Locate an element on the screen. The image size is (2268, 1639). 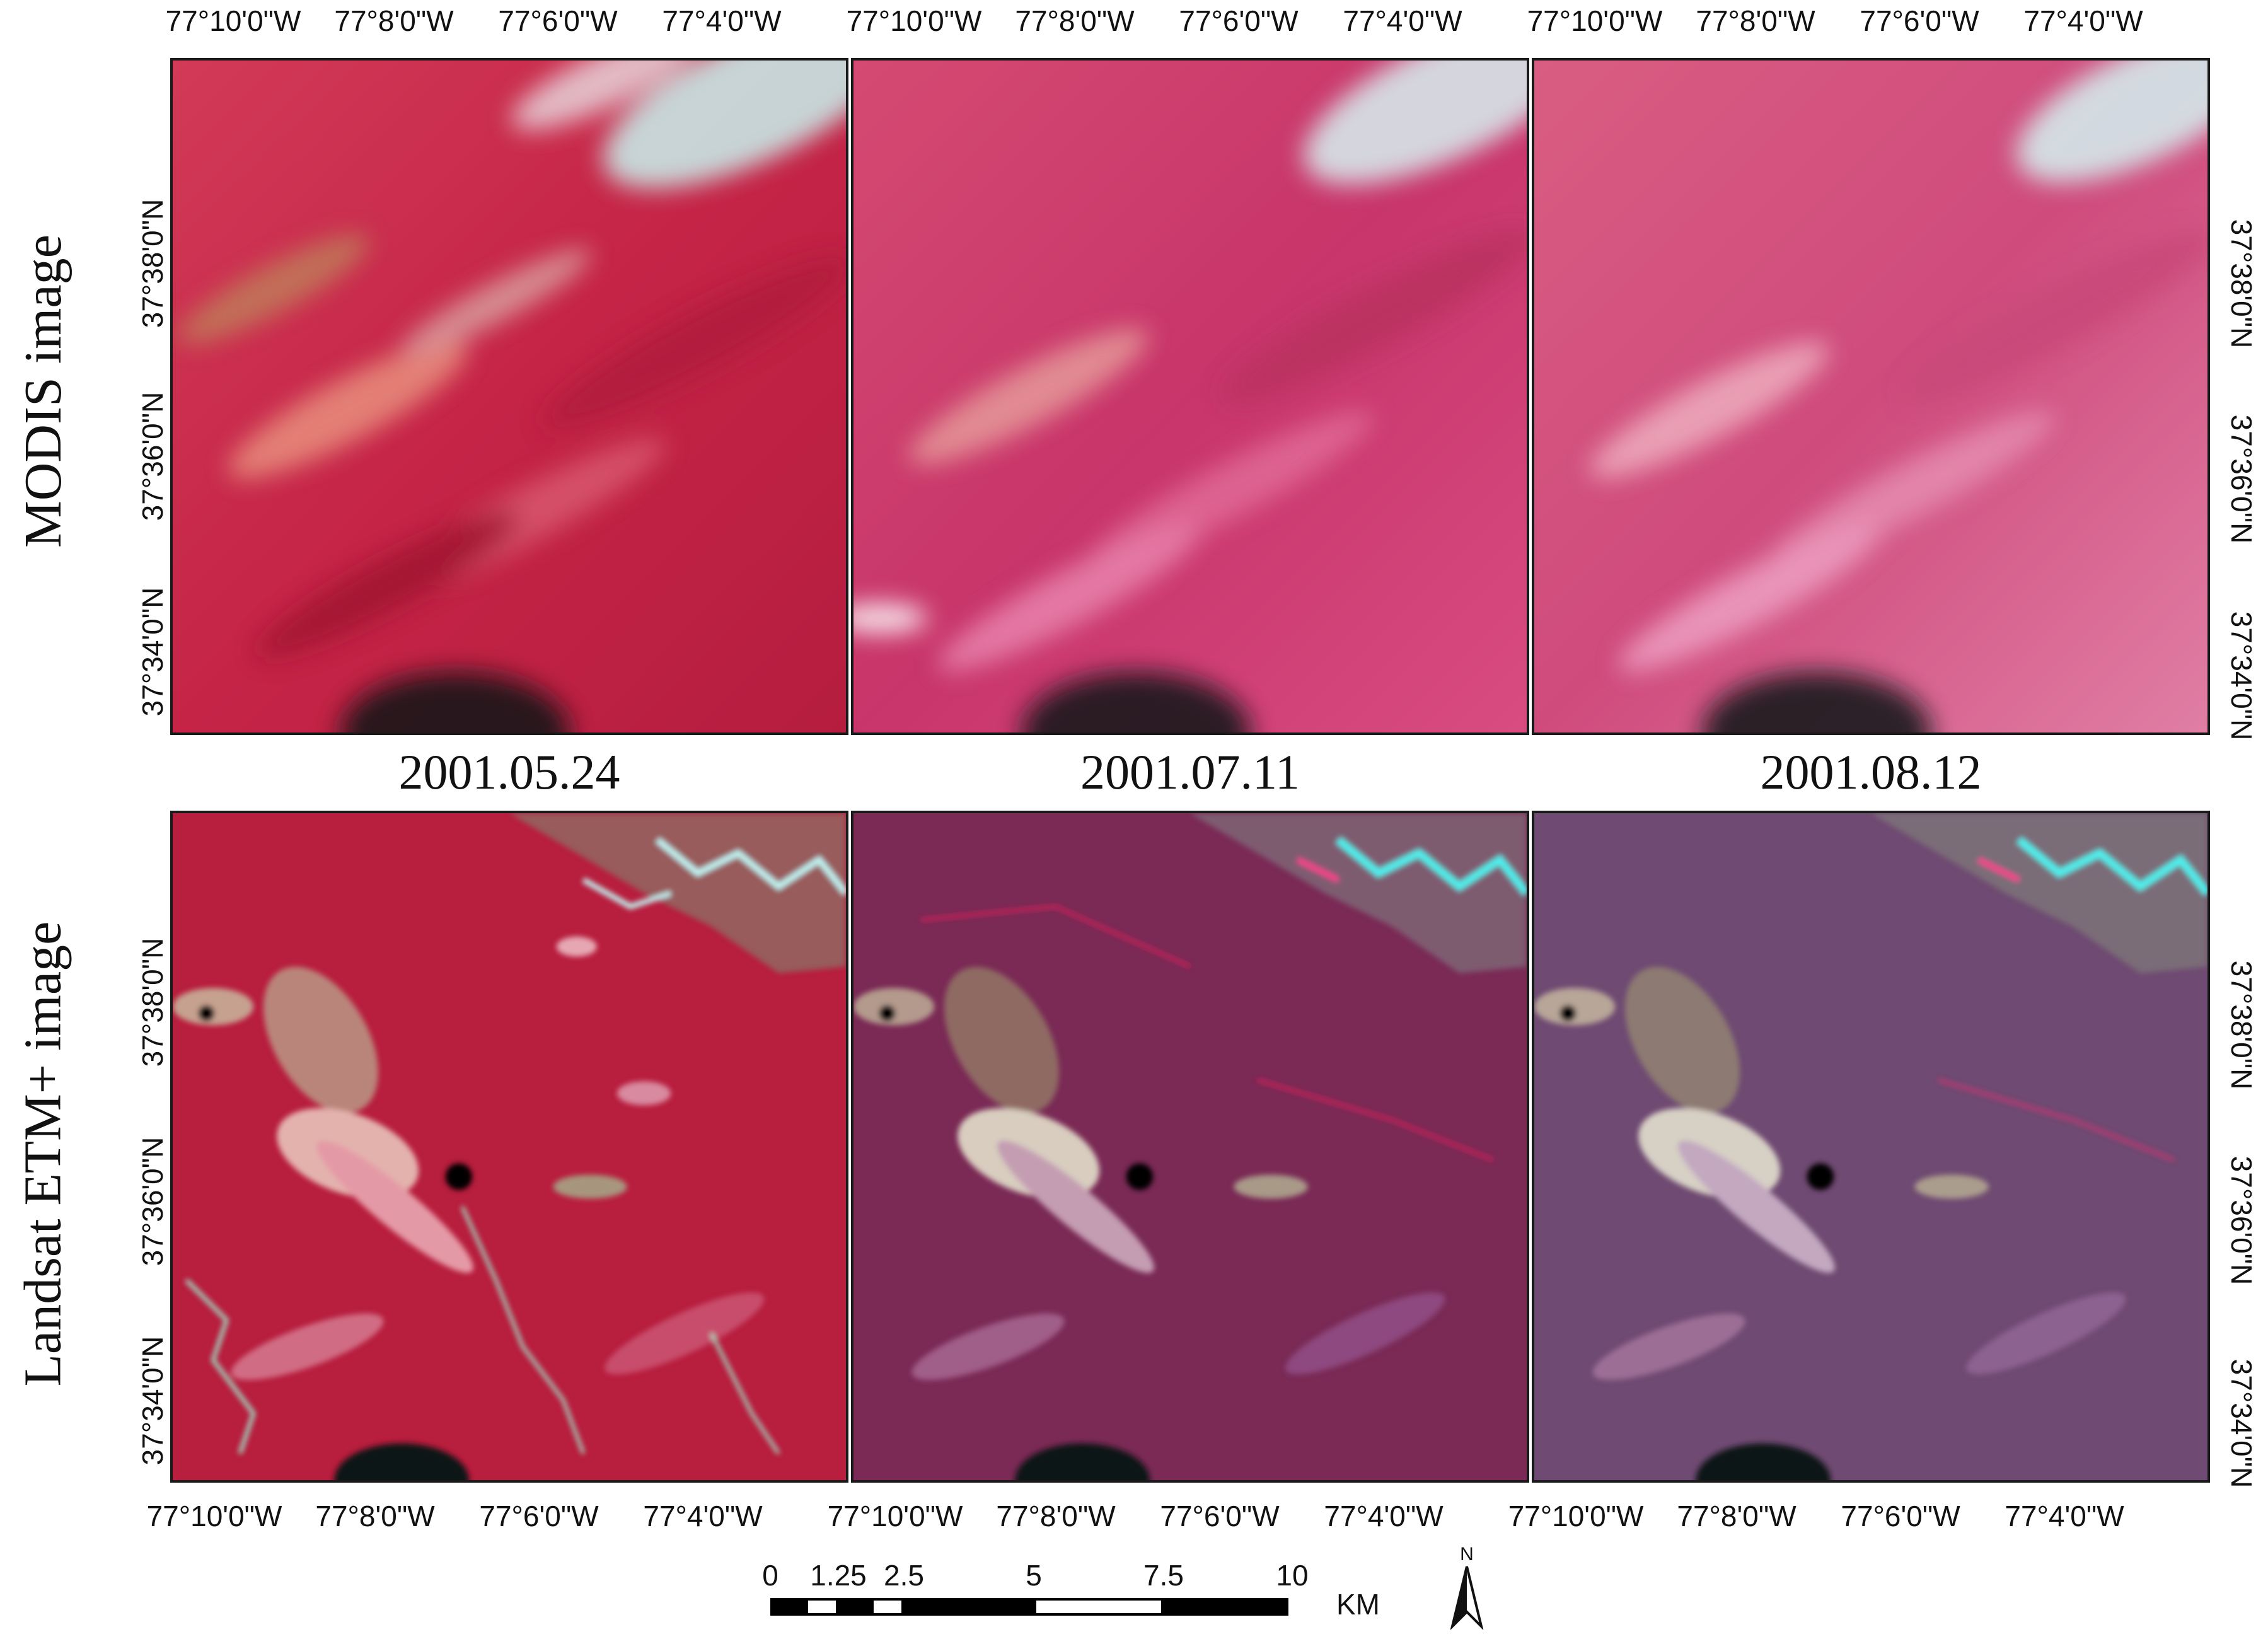
row-label-landsat-text: Landsat ETM+ image is located at coordinates (42, 1153).